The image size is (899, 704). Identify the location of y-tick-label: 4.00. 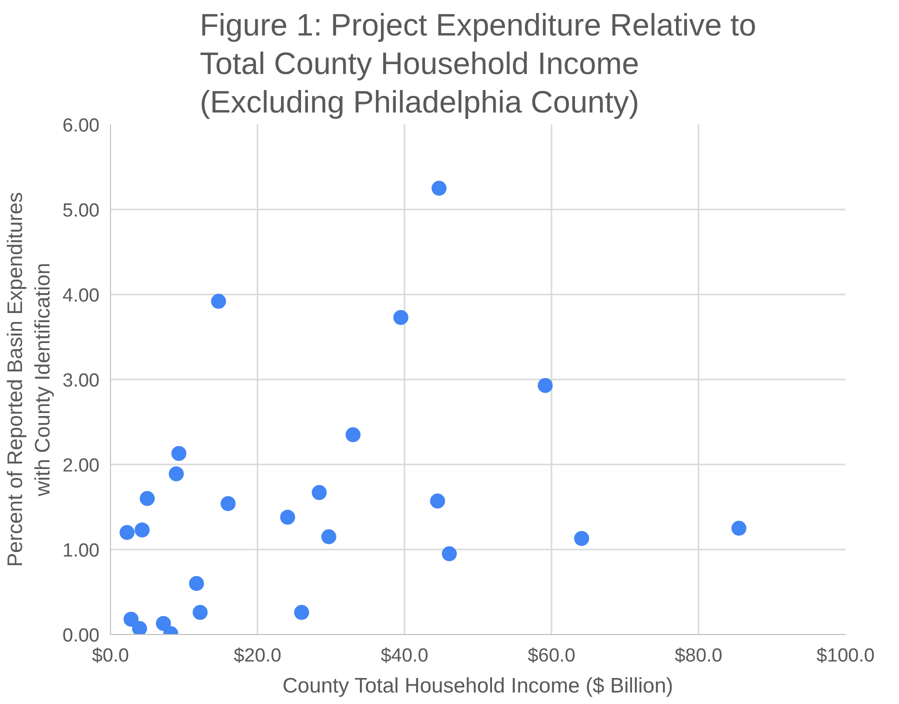
(81, 296).